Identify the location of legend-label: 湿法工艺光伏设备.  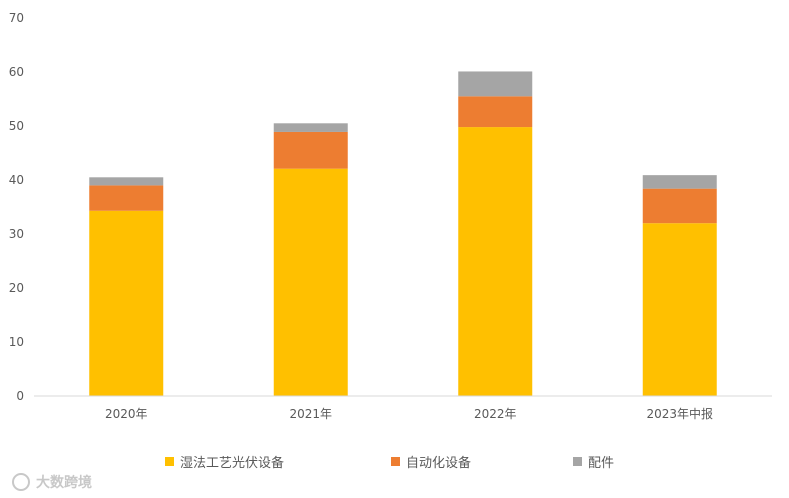
(232, 463).